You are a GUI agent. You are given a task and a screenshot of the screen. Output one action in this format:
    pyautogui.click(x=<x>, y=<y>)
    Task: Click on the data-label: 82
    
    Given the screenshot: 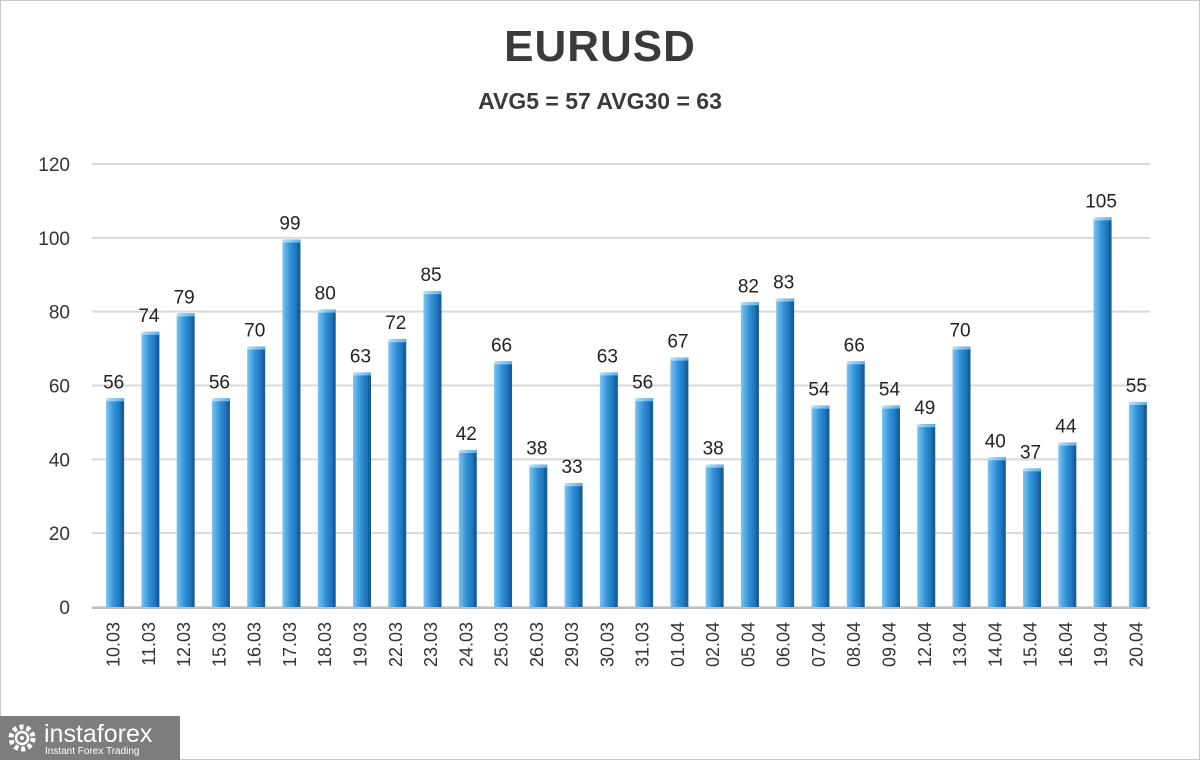 What is the action you would take?
    pyautogui.click(x=748, y=286)
    